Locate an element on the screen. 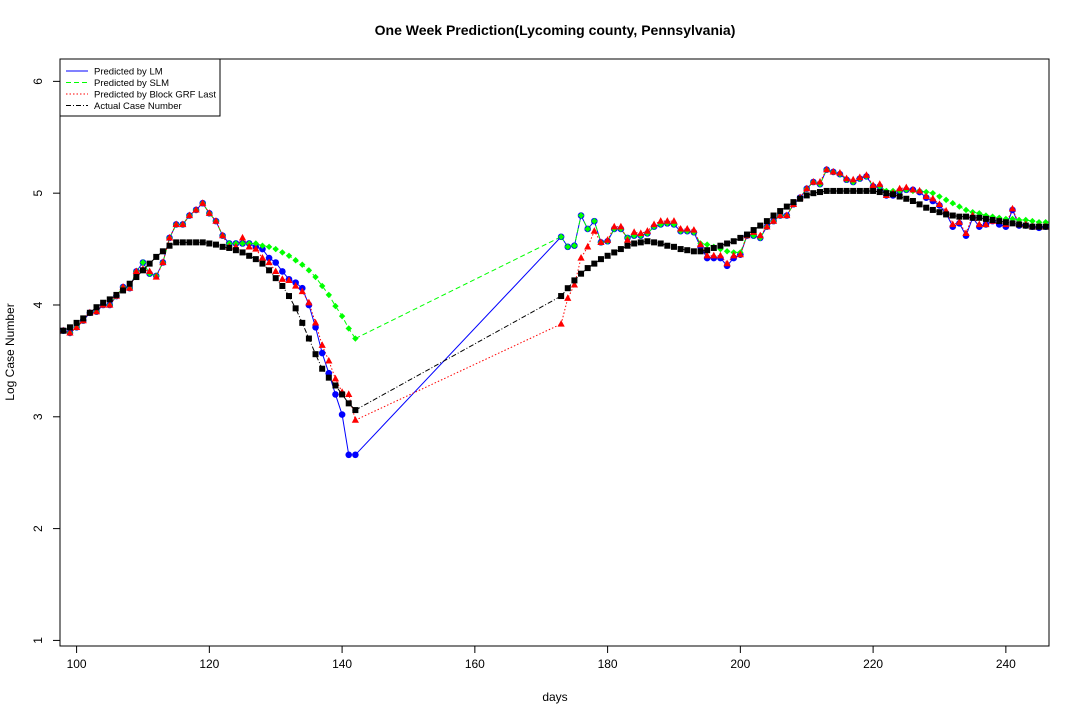  legend-label: Predicted by SLM is located at coordinates (131, 83).